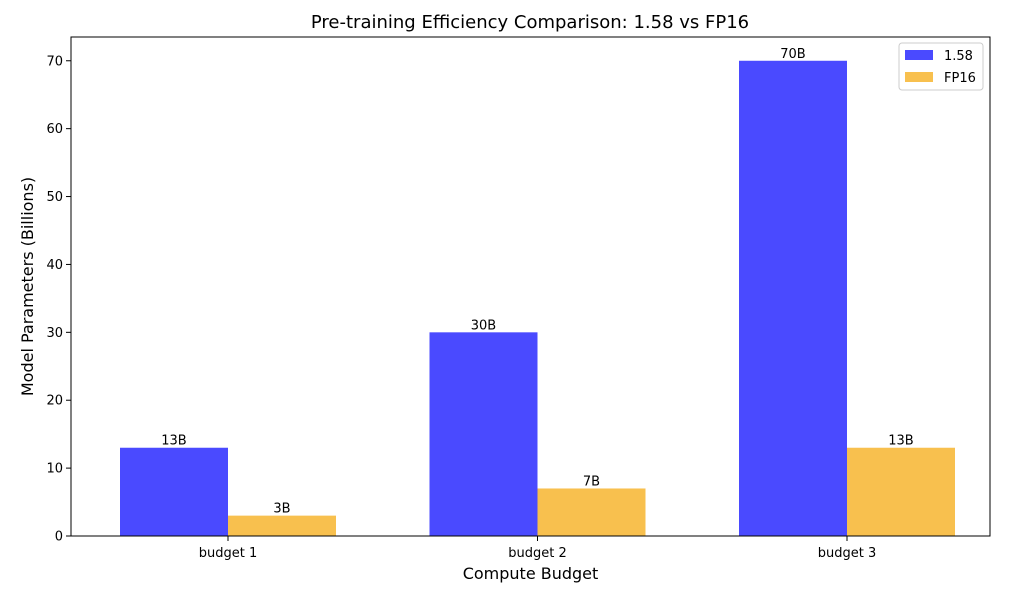 The height and width of the screenshot is (599, 1023). I want to click on y-tick-label: 50, so click(54, 197).